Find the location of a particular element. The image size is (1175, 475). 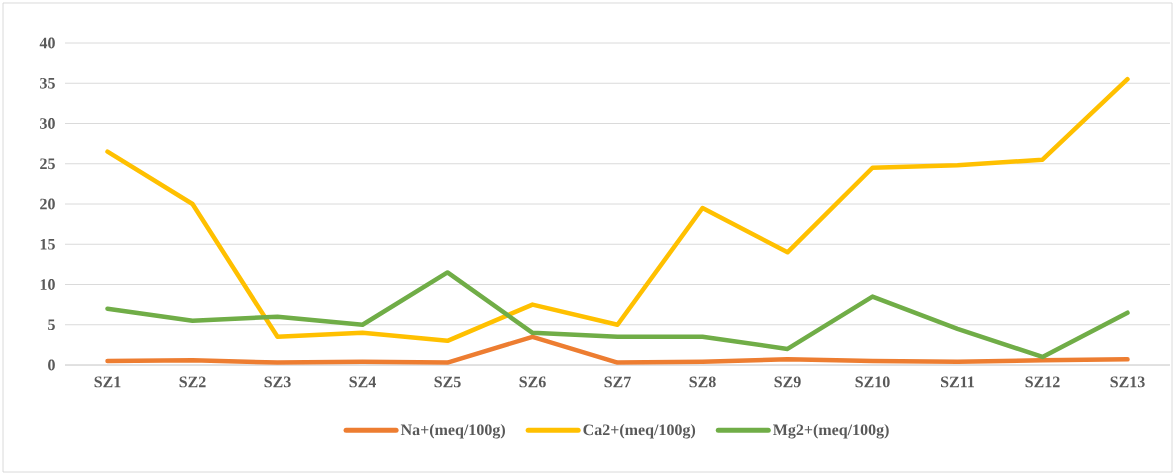

x-tick-label: SZ4 is located at coordinates (362, 382).